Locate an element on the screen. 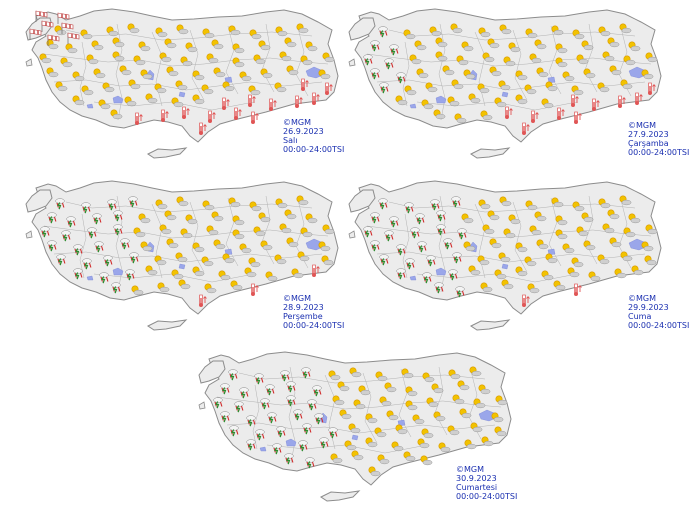 This screenshot has width=698, height=510. date-label: 26.9.2023 is located at coordinates (303, 131).